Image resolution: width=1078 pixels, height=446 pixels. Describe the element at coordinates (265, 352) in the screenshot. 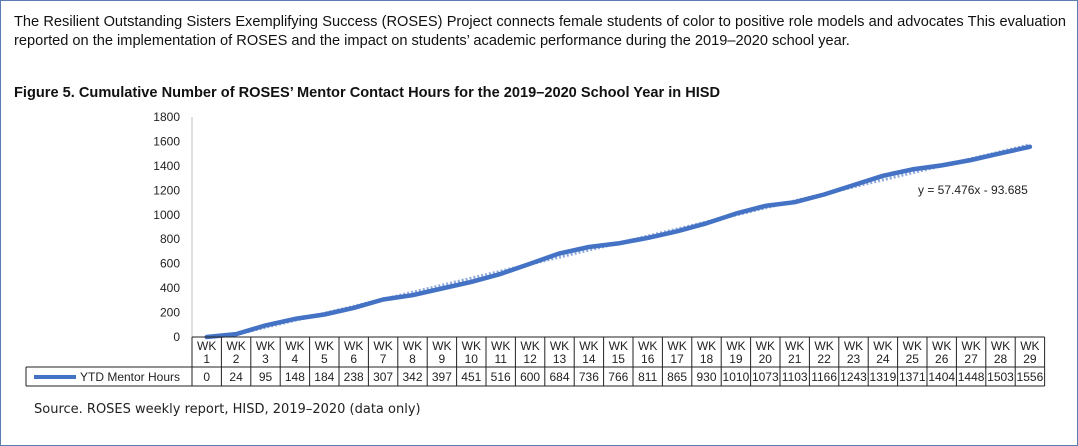

I see `x-category-label: WK 3` at that location.